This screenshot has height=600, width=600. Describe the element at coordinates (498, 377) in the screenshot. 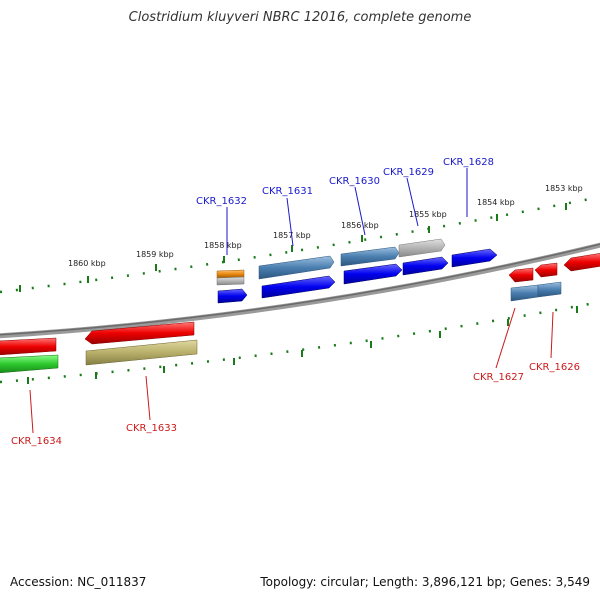

I see `gene-label-ckr-1627: CKR_1627` at that location.